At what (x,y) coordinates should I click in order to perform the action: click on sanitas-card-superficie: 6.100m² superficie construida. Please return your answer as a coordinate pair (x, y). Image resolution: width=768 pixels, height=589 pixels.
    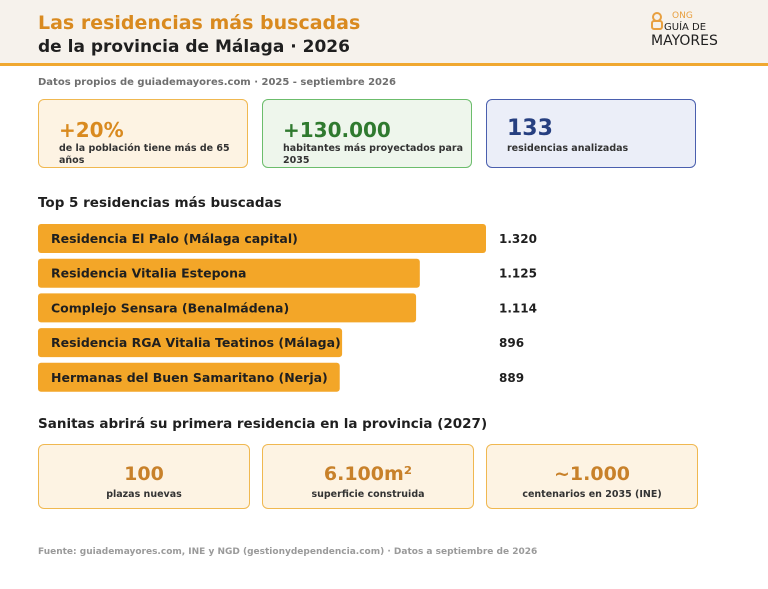
    Looking at the image, I should click on (368, 476).